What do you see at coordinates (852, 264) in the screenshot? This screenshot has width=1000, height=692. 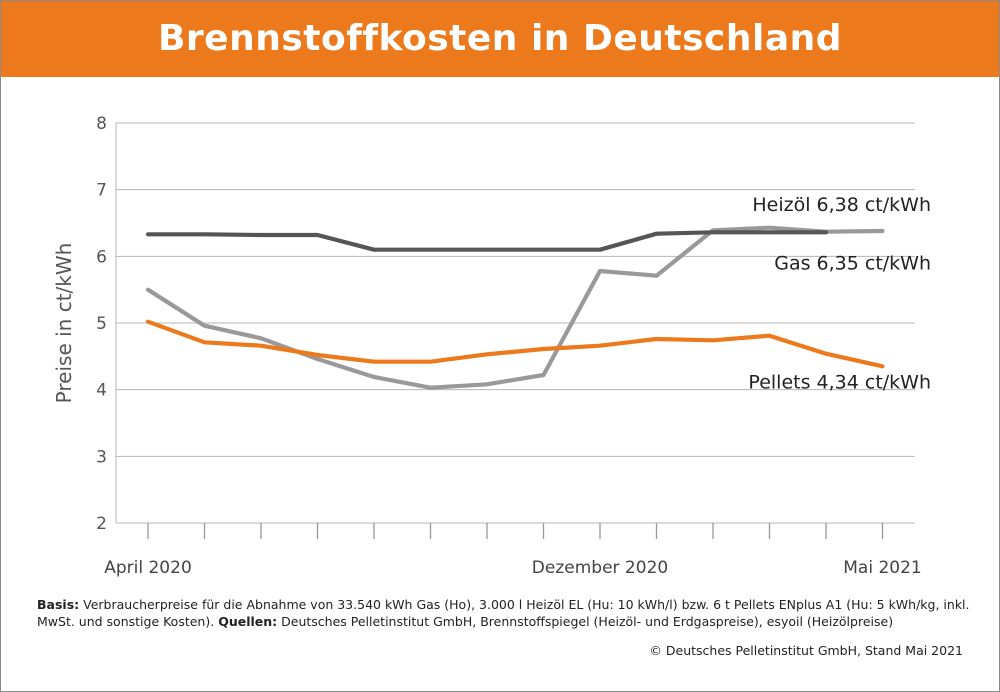 I see `series-label-gas: Gas 6,35 ct/kWh` at bounding box center [852, 264].